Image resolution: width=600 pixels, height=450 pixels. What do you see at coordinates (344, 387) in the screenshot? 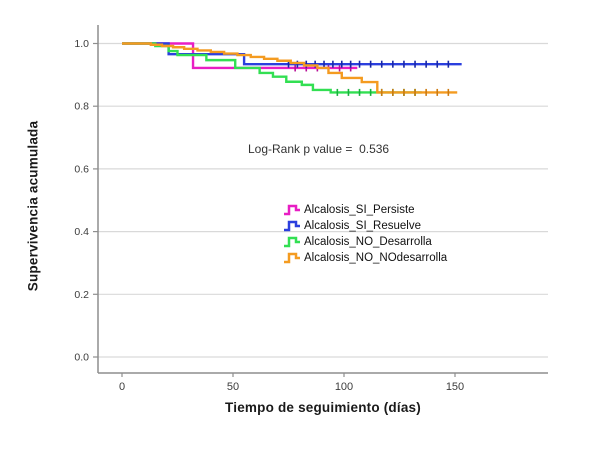
I see `x-tick-label: 100` at bounding box center [344, 387].